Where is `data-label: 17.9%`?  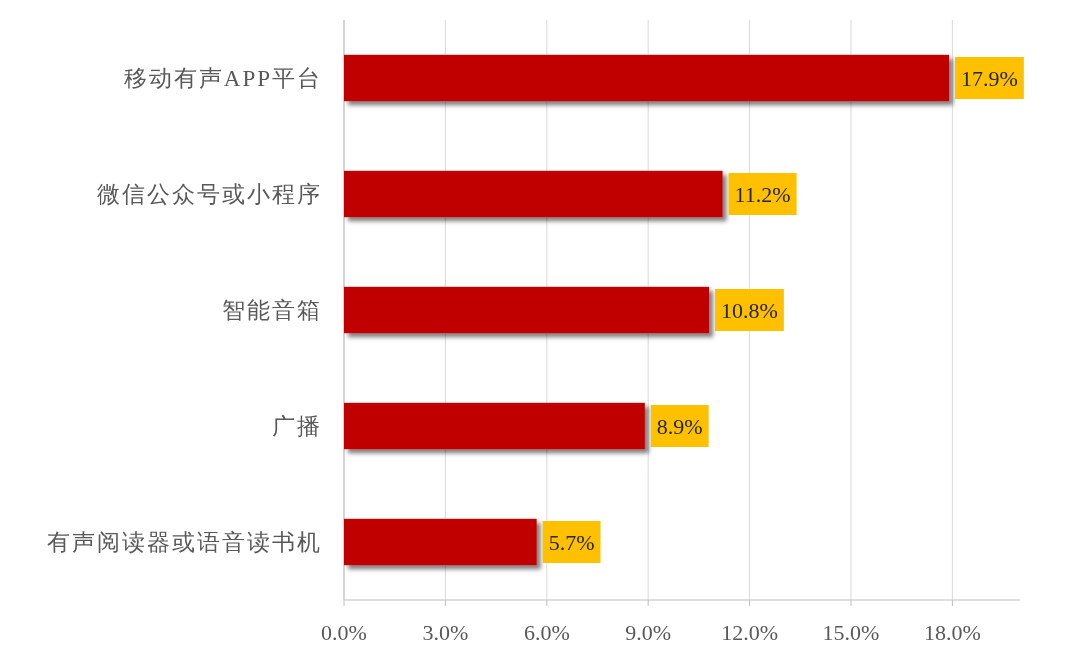 data-label: 17.9% is located at coordinates (989, 78).